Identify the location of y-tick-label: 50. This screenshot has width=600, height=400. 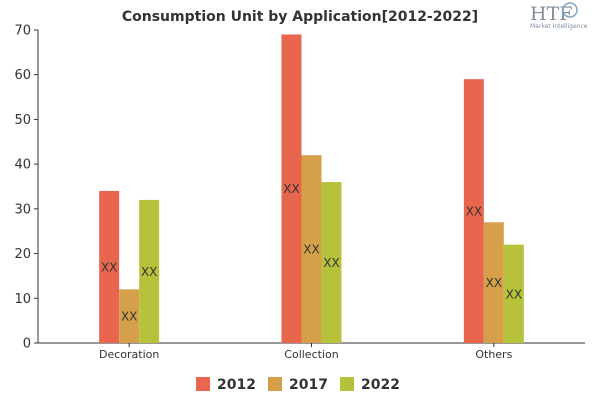
(22, 120).